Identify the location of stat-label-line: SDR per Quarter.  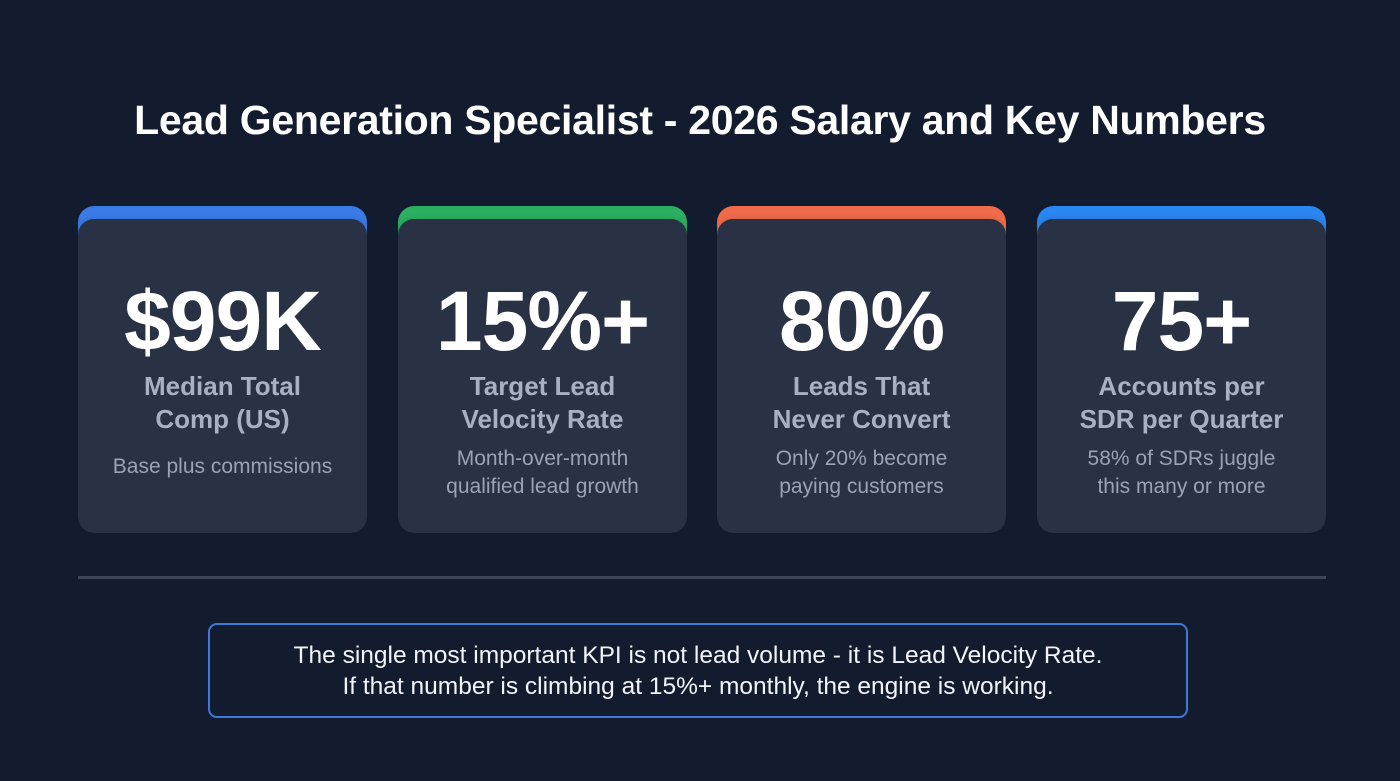
(1181, 419).